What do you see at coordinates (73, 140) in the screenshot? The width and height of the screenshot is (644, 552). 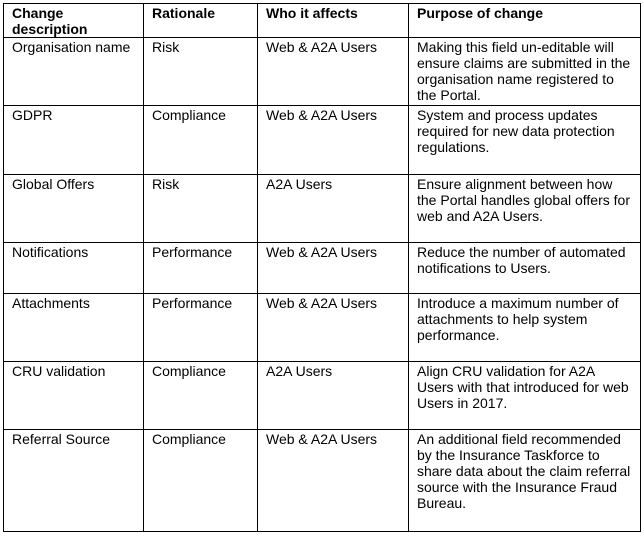 I see `cell-change-description: GDPR` at bounding box center [73, 140].